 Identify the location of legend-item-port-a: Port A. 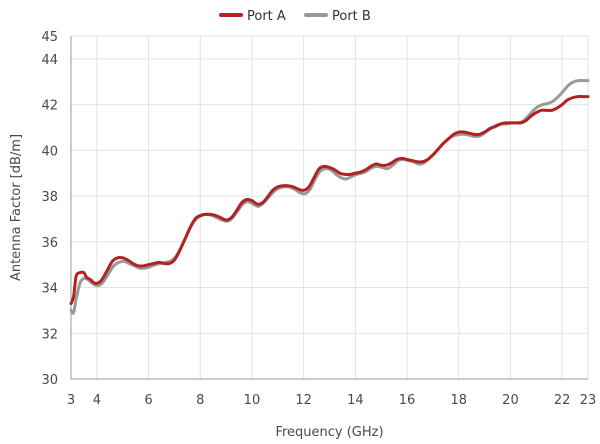
(252, 16).